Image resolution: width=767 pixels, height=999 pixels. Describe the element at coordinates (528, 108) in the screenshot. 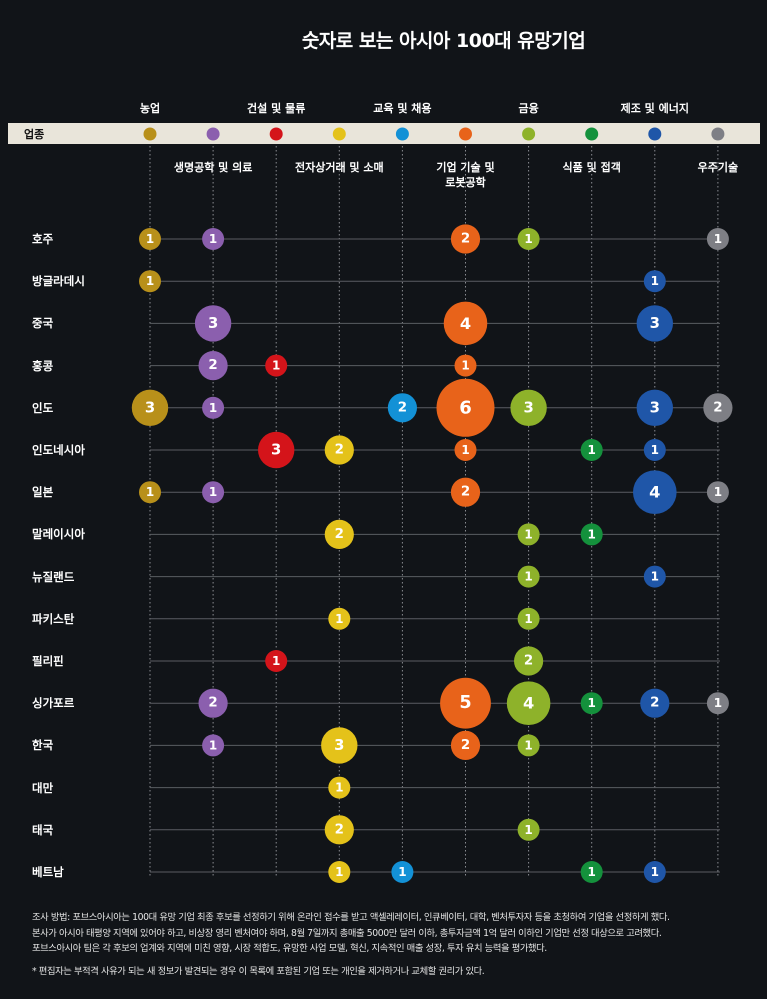

I see `industry-label: 금융` at that location.